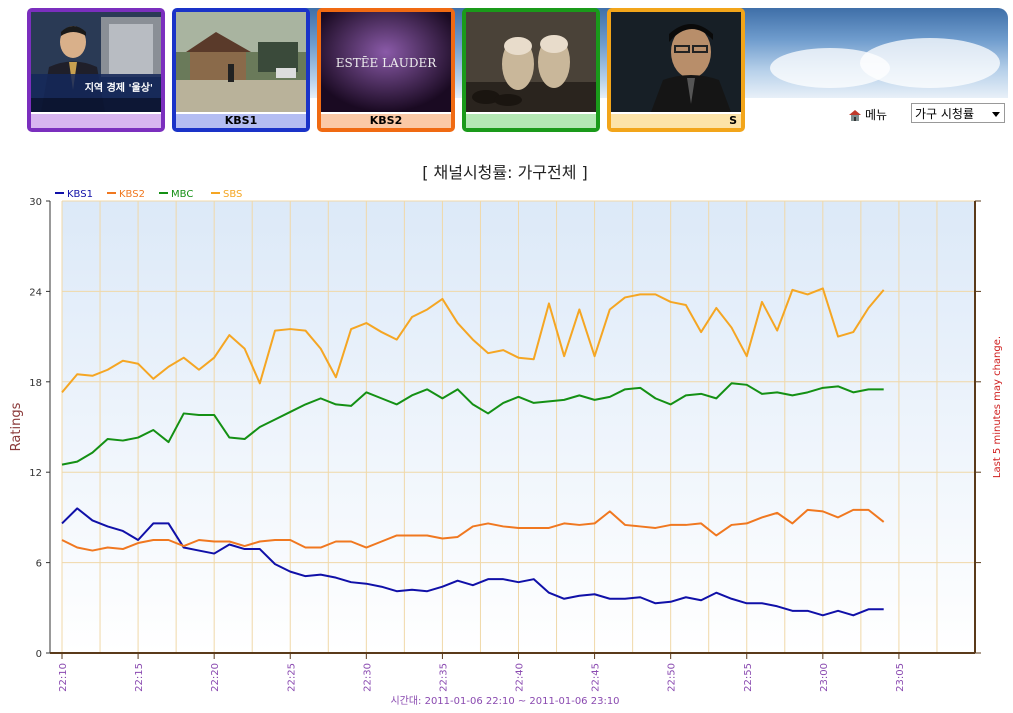 The image size is (1013, 713). Describe the element at coordinates (386, 121) in the screenshot. I see `channel-card-kbs2-label: KBS2` at that location.